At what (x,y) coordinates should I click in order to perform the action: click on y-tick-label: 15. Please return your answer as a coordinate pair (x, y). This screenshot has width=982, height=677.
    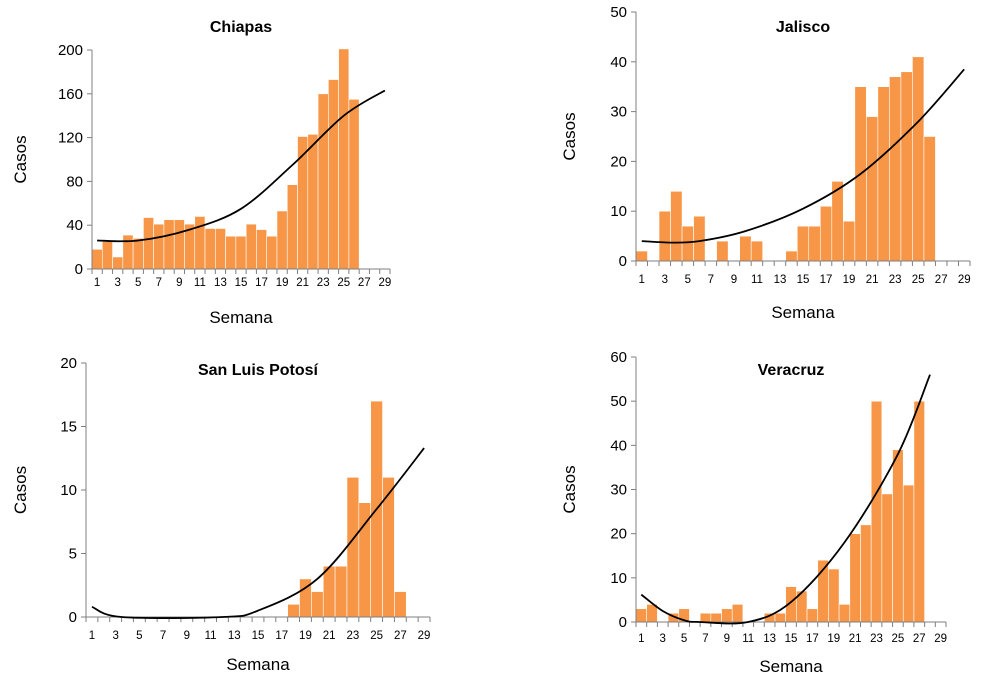
    Looking at the image, I should click on (68, 427).